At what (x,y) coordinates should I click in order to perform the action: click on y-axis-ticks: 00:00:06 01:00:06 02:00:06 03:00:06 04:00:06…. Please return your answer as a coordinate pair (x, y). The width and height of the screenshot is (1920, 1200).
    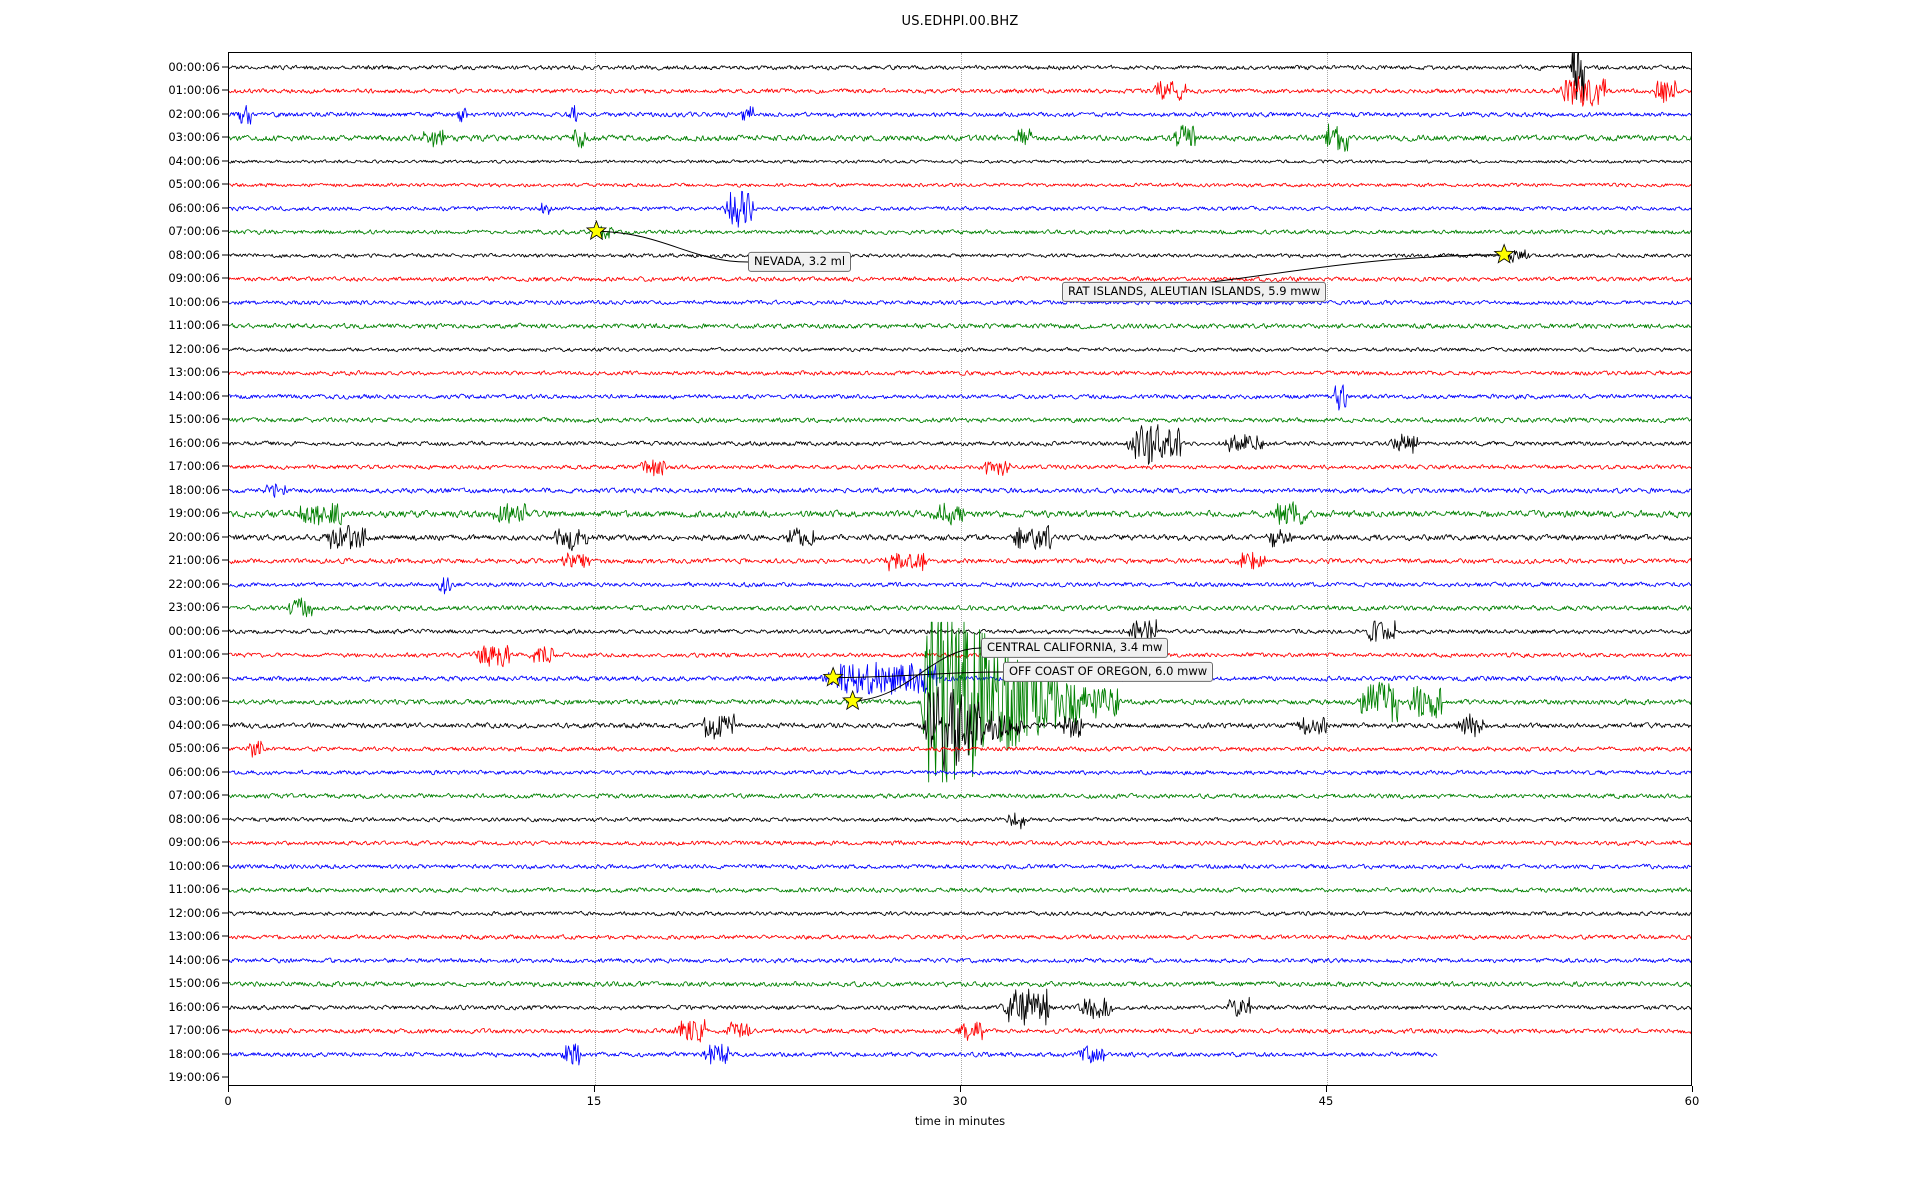
    Looking at the image, I should click on (166, 569).